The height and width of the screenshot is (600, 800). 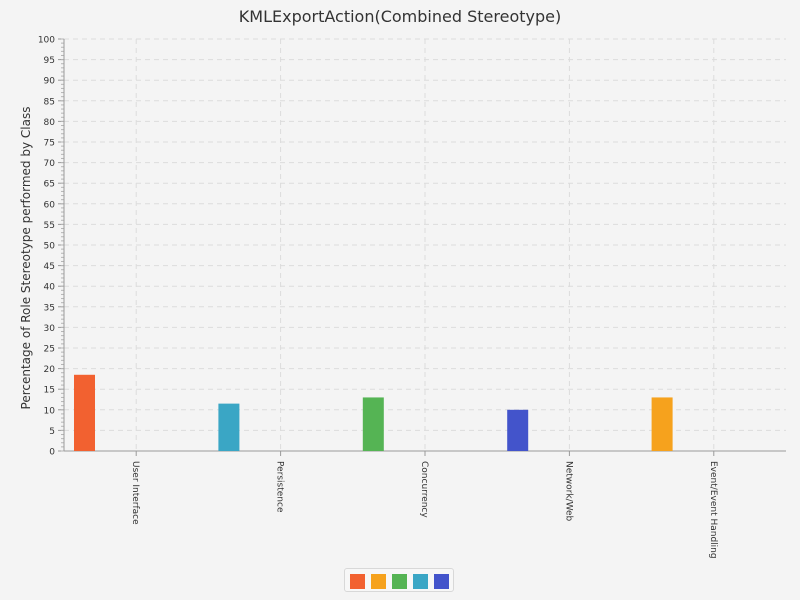 I want to click on x-tick-label: Event/Event Handling, so click(x=713, y=510).